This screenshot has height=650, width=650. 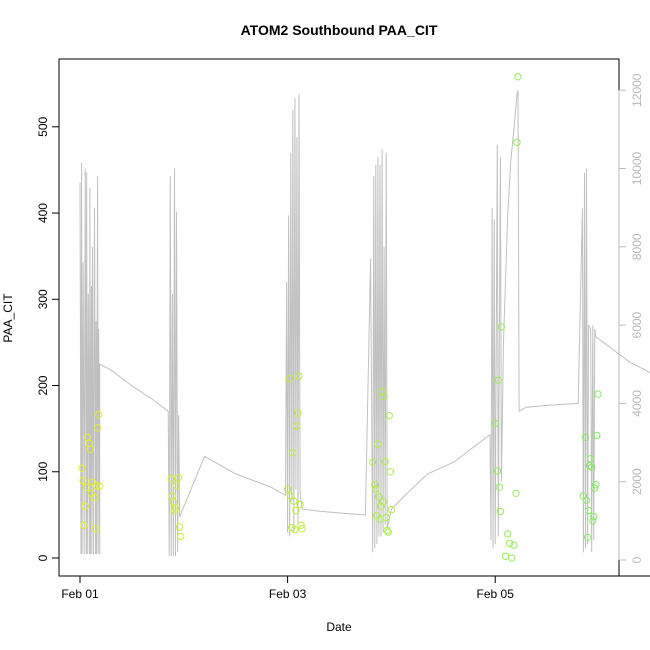 What do you see at coordinates (43, 213) in the screenshot?
I see `y-tick-label: 400` at bounding box center [43, 213].